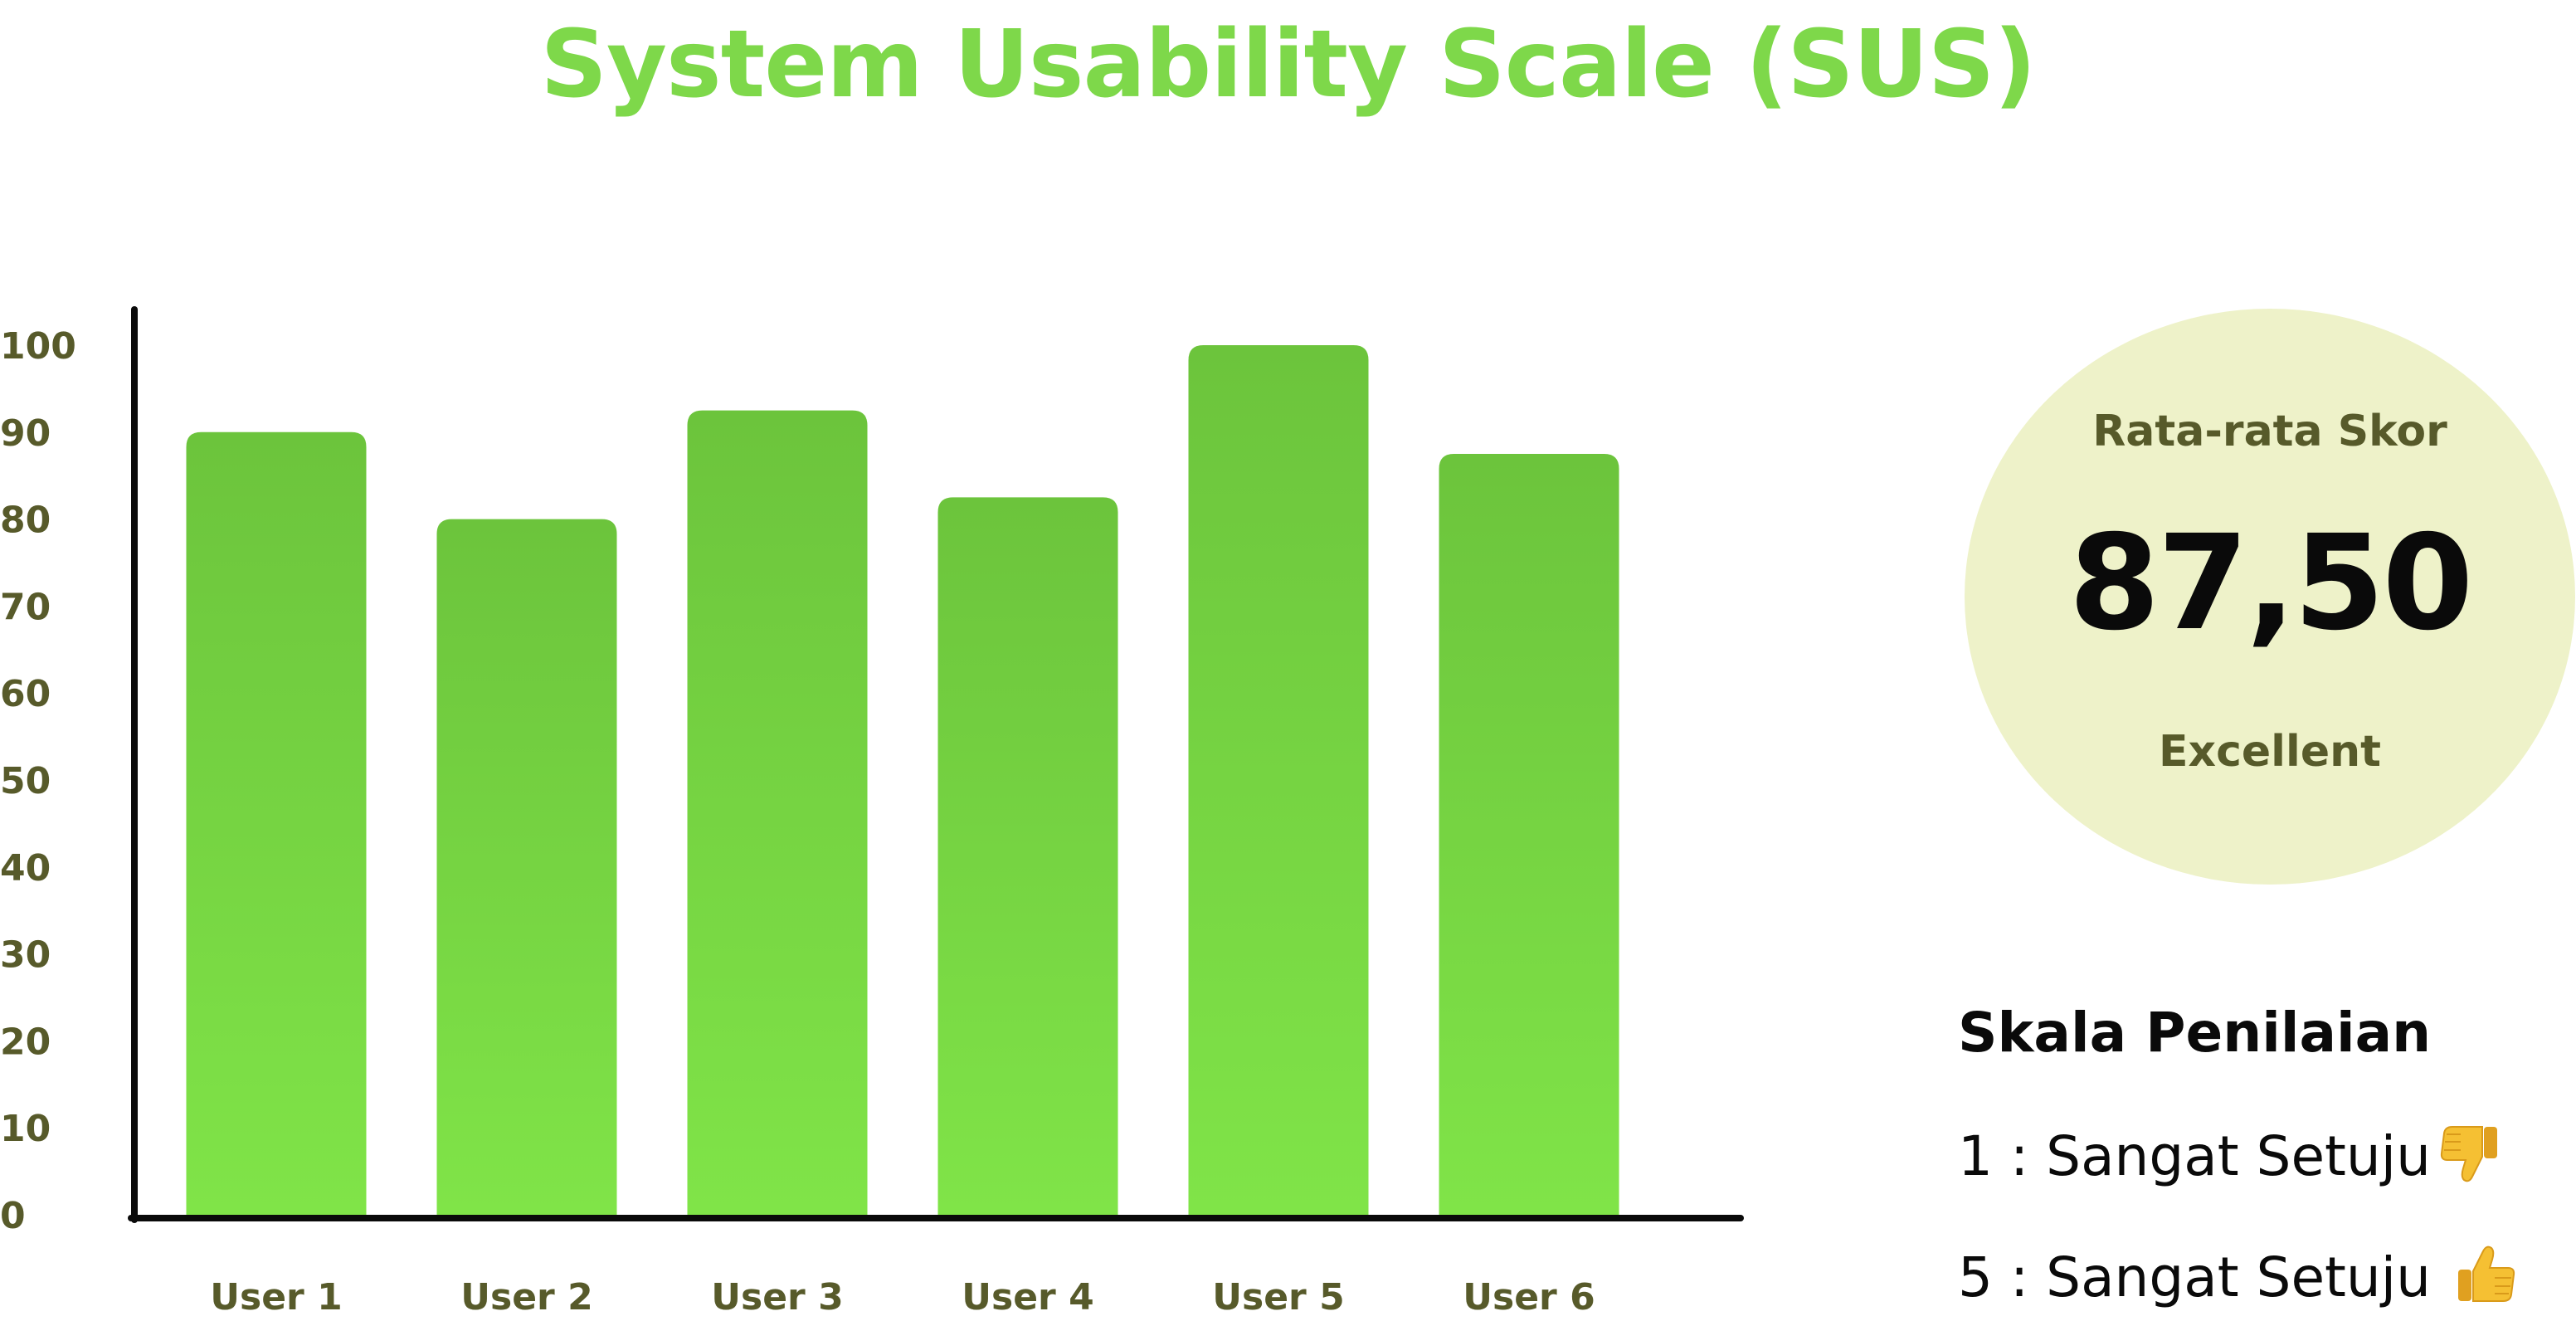 The image size is (2576, 1321). Describe the element at coordinates (2270, 752) in the screenshot. I see `average-score-grade: Excellent` at that location.